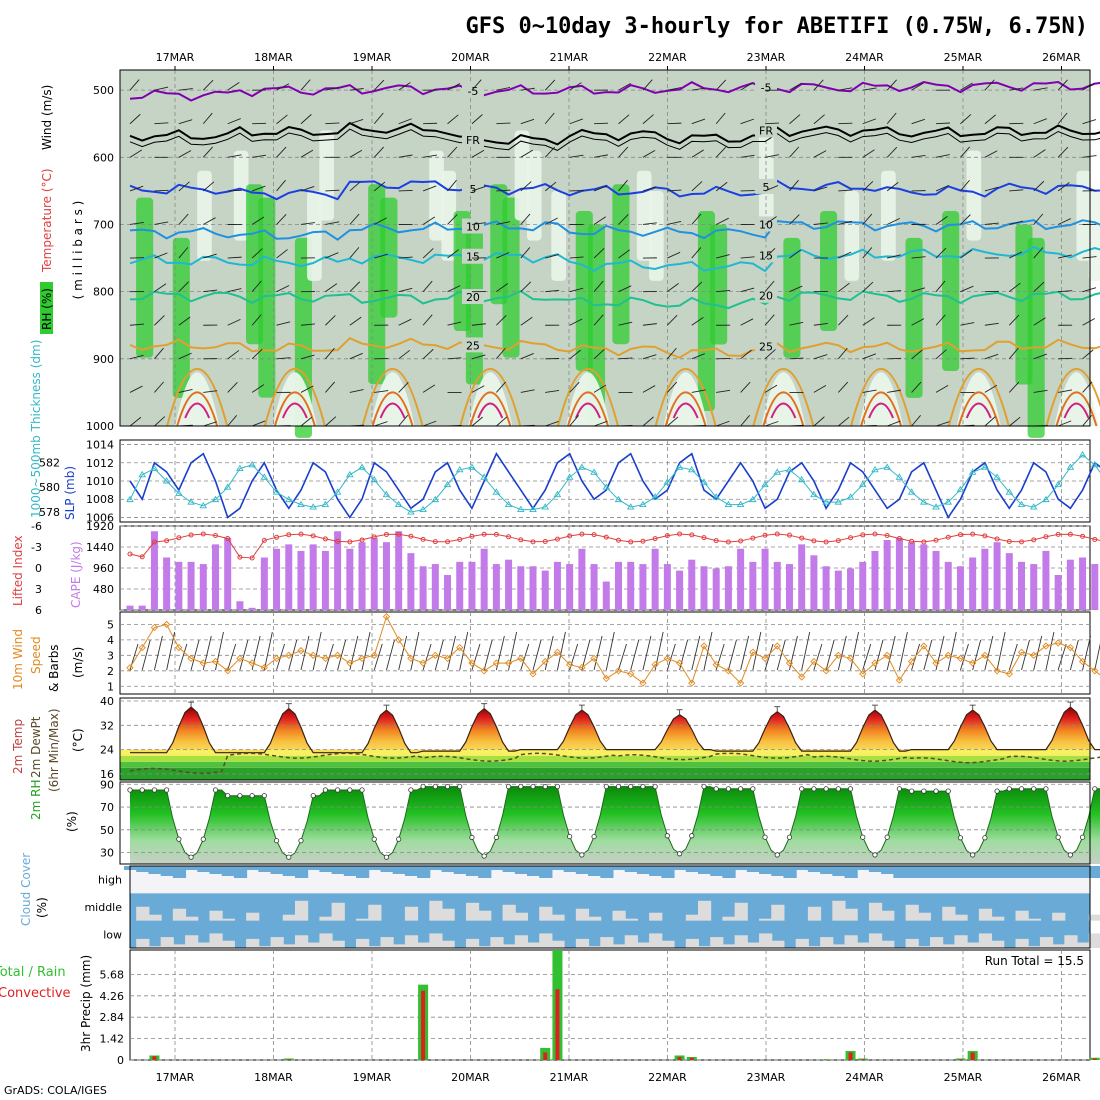 The width and height of the screenshot is (1100, 1100). I want to click on bottom-date-label: 23MAR, so click(766, 1077).